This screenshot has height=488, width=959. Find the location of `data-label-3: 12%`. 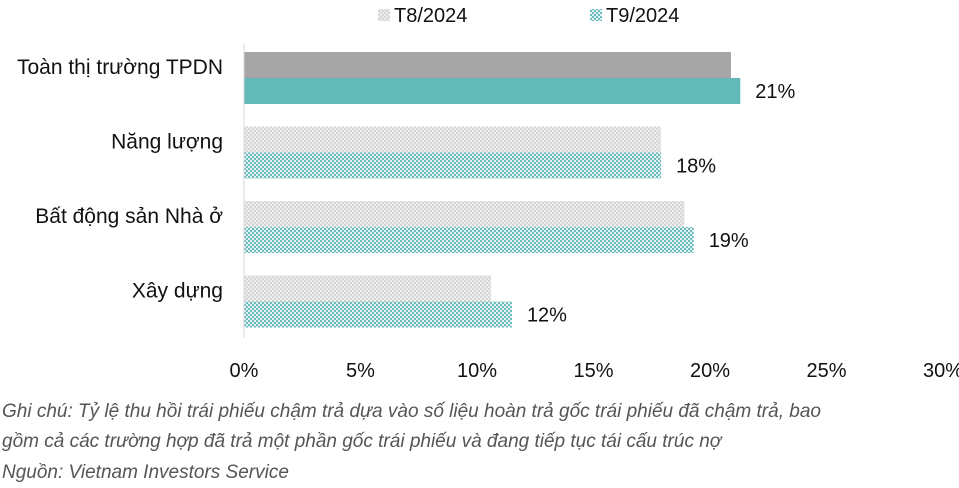

data-label-3: 12% is located at coordinates (547, 316).